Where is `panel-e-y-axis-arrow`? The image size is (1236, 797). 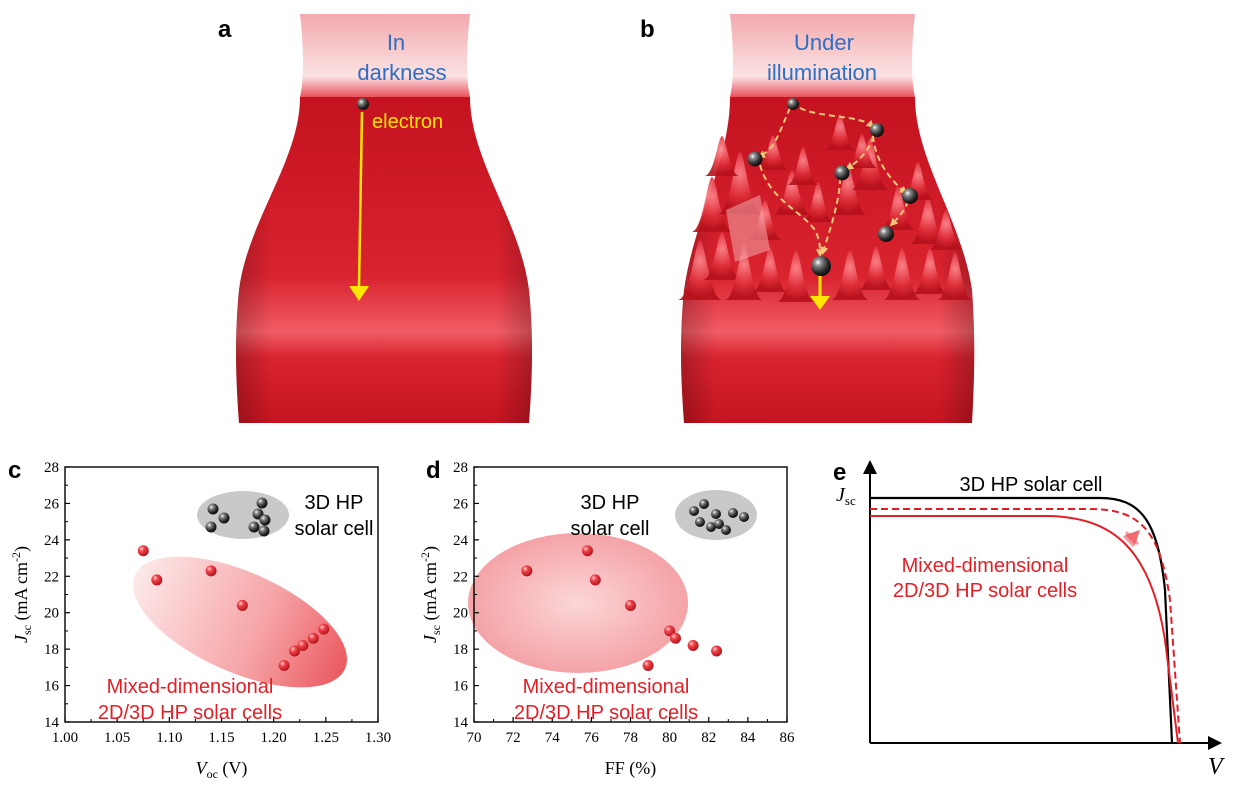 panel-e-y-axis-arrow is located at coordinates (870, 467).